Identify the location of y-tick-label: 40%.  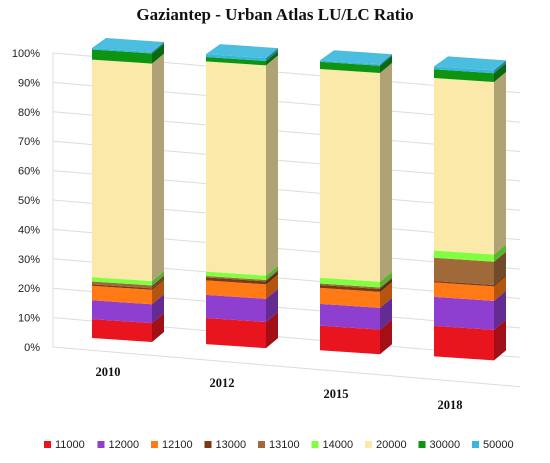
(29, 230).